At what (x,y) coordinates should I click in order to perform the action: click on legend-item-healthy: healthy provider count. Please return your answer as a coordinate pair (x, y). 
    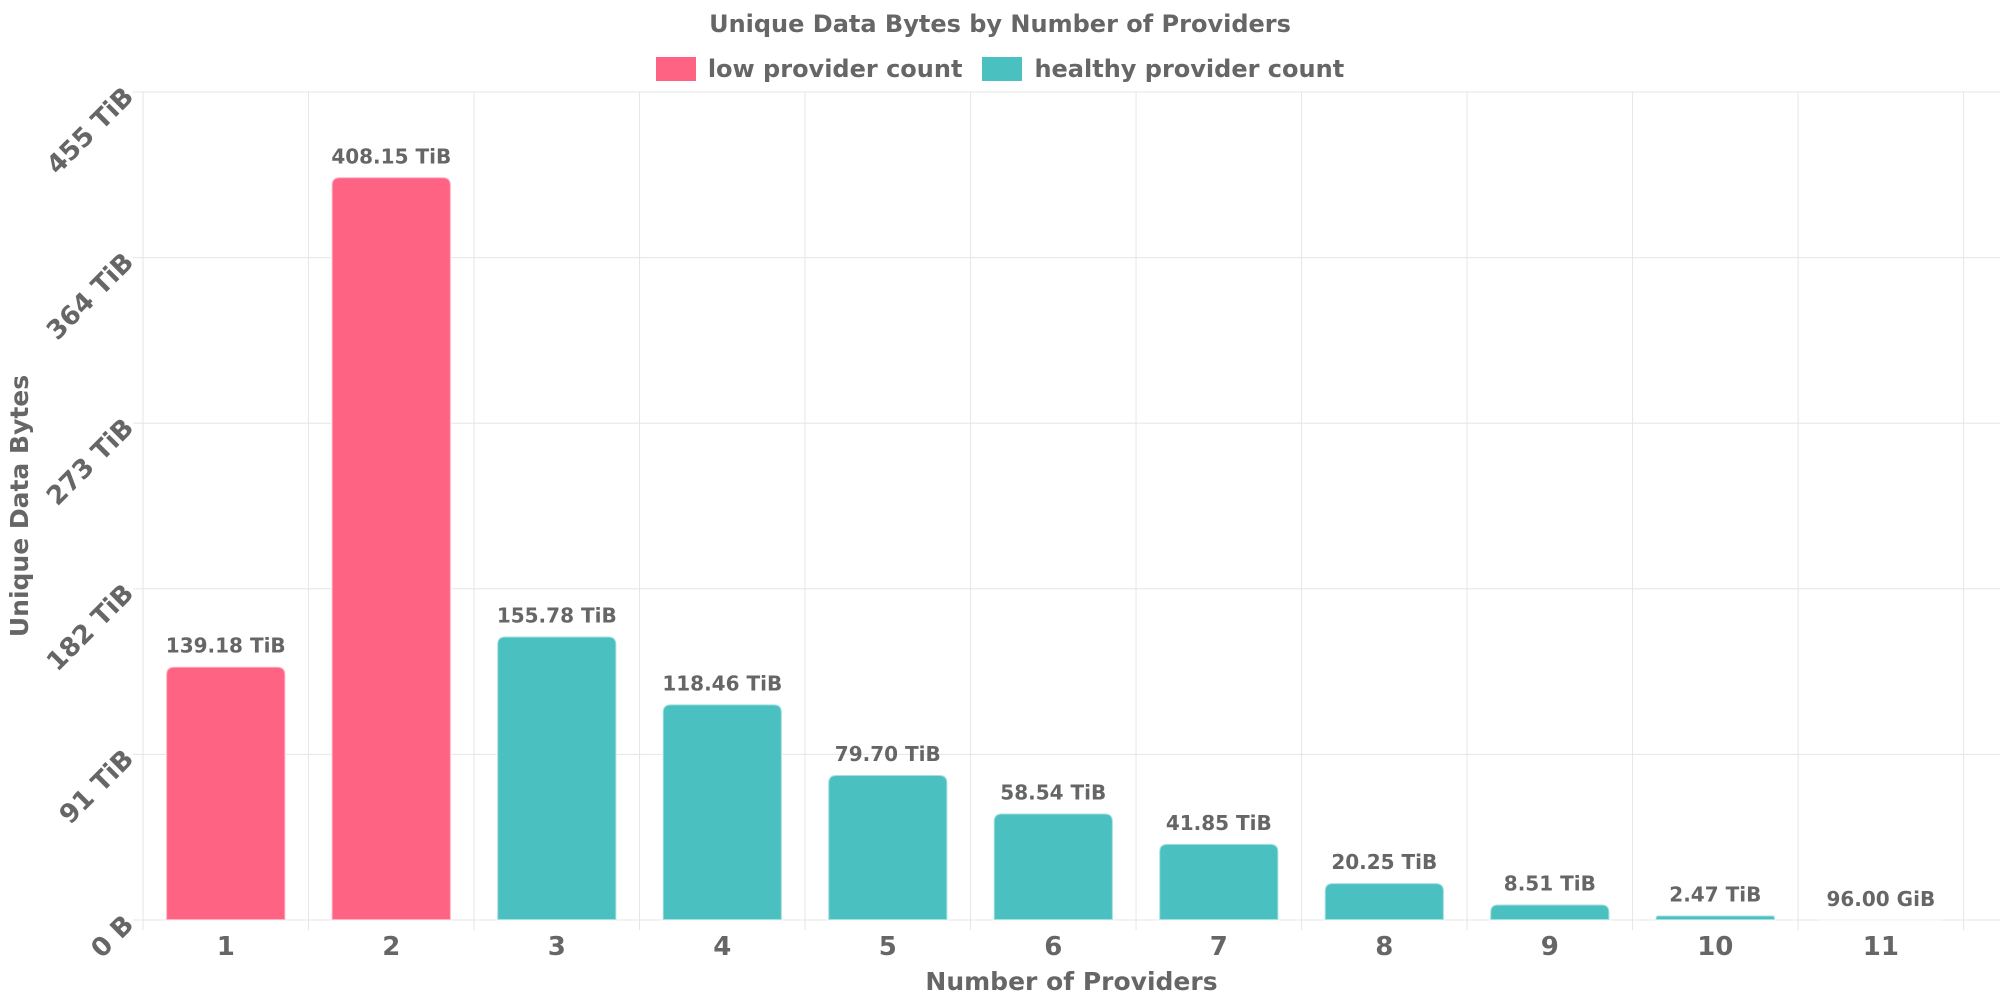
    Looking at the image, I should click on (1163, 69).